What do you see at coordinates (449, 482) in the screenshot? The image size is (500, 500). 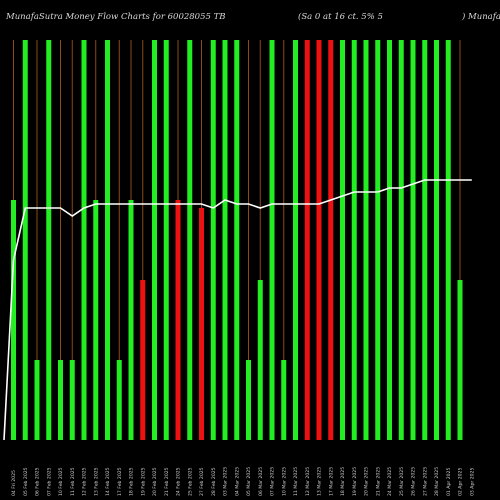 I see `x-tick-label: 01 Apr 2025` at bounding box center [449, 482].